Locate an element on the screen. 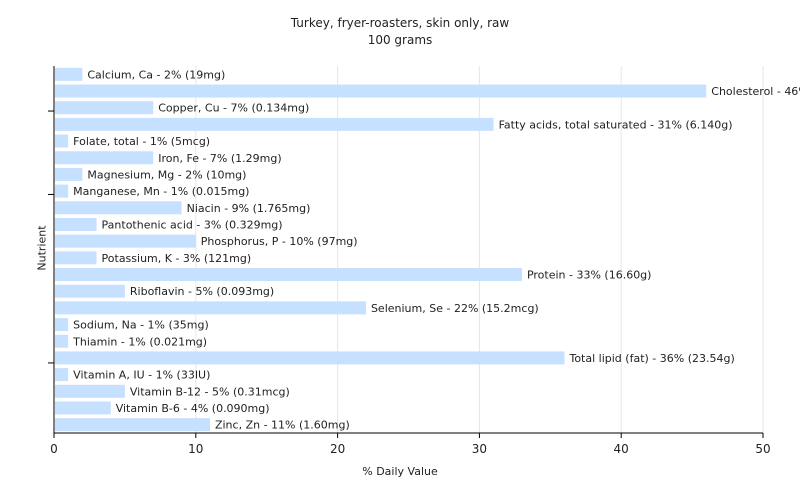 Image resolution: width=800 pixels, height=500 pixels. x-tick-label-30: 30 is located at coordinates (479, 449).